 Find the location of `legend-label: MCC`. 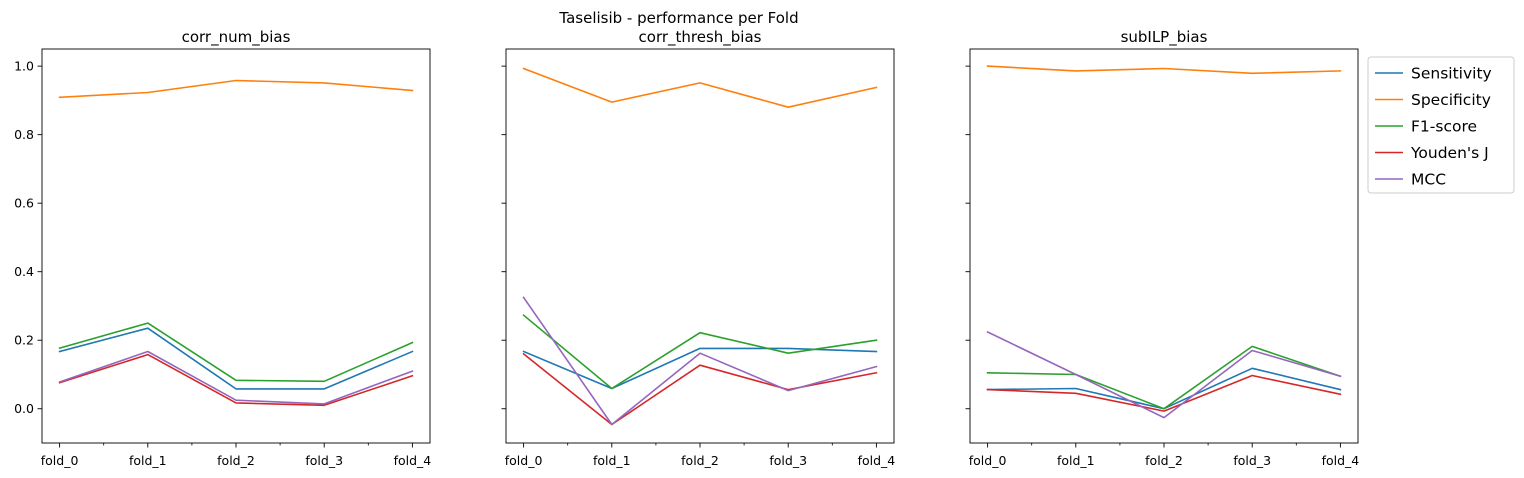

legend-label: MCC is located at coordinates (1428, 180).